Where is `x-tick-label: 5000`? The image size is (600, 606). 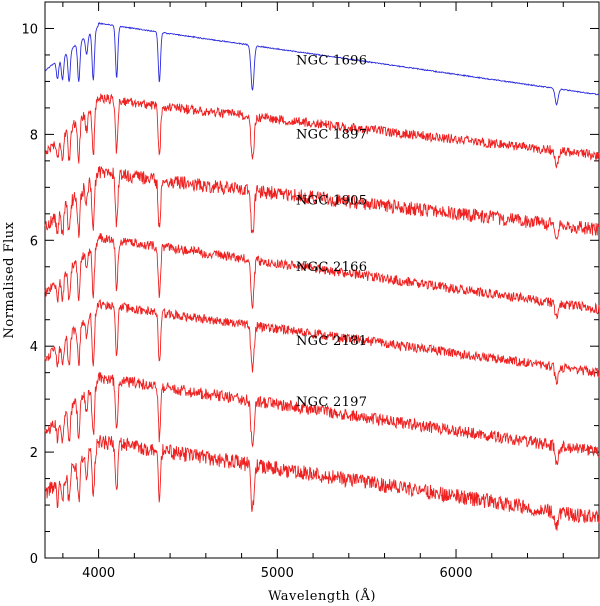 x-tick-label: 5000 is located at coordinates (277, 573).